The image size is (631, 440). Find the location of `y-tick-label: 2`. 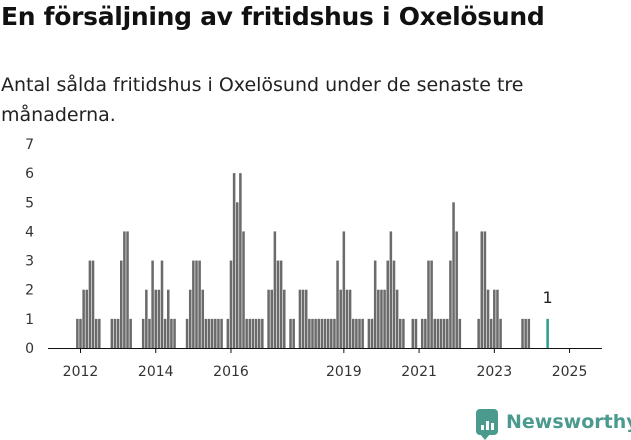

y-tick-label: 2 is located at coordinates (29, 291).